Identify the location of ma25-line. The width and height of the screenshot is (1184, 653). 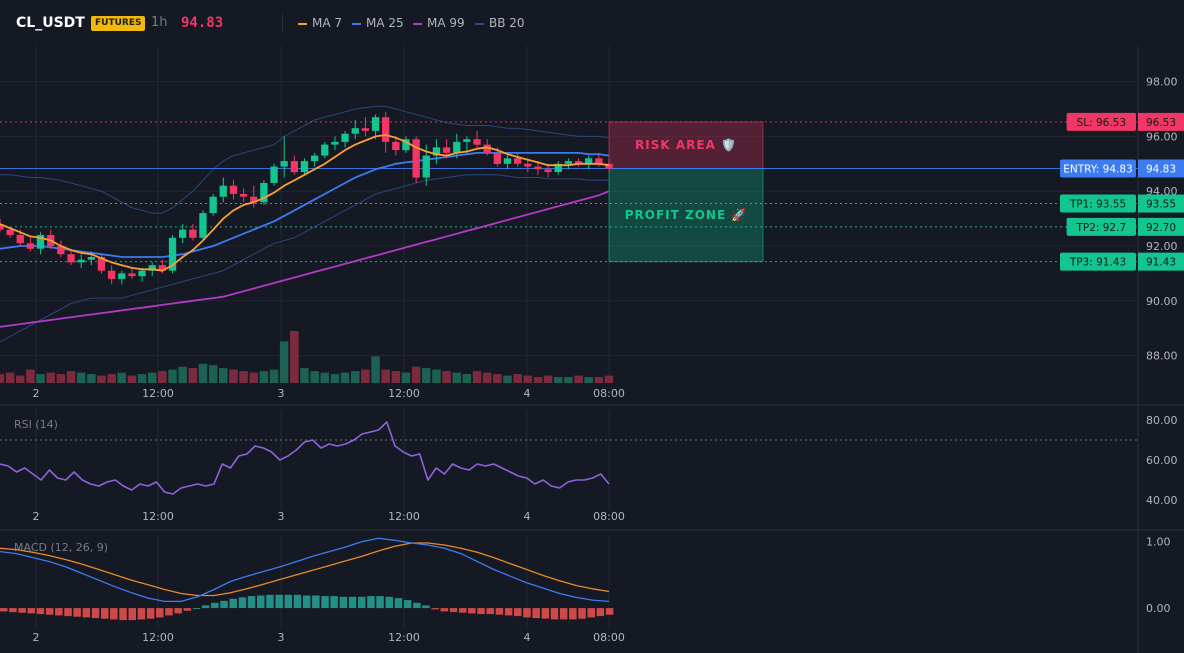
(305, 204).